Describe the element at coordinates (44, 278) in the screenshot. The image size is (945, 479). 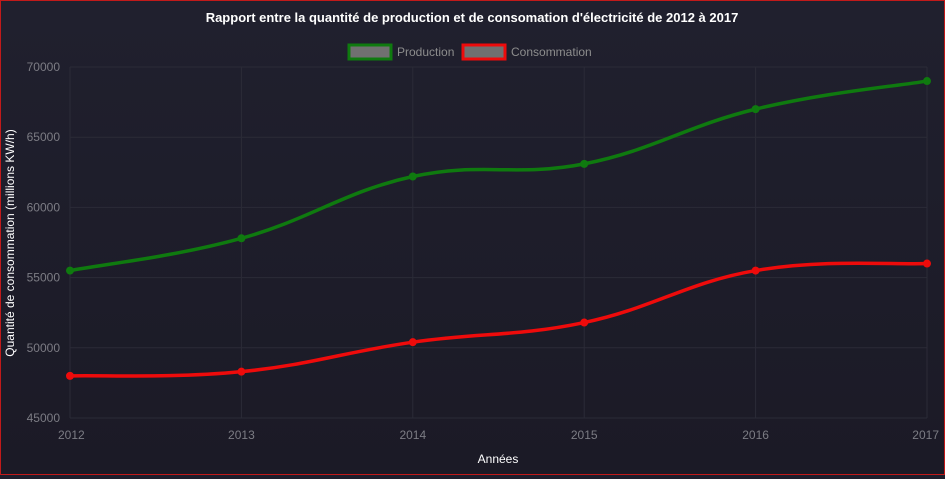
I see `y-tick-label: 55000` at that location.